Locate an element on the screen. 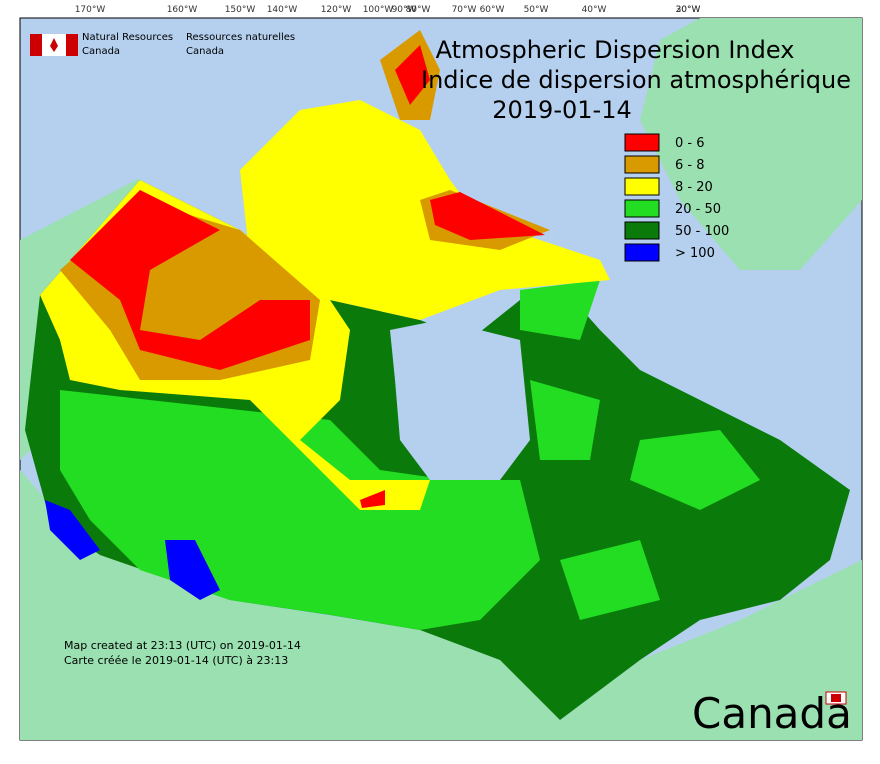  graticule-label: 20°W is located at coordinates (688, 10).